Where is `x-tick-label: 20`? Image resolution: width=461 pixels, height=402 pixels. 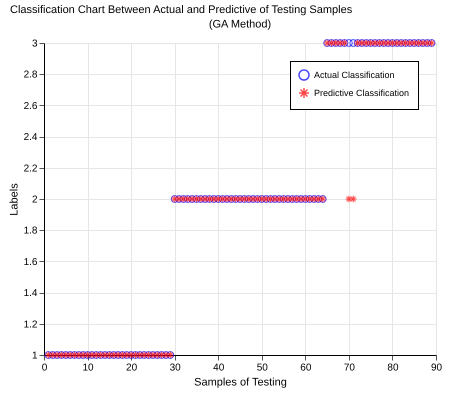
x-tick-label: 20 is located at coordinates (132, 368).